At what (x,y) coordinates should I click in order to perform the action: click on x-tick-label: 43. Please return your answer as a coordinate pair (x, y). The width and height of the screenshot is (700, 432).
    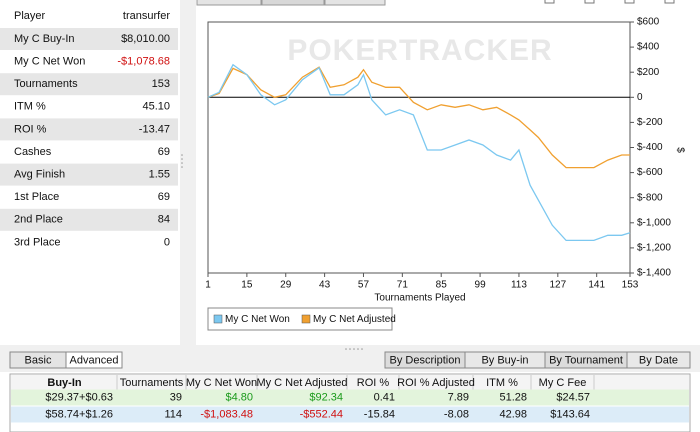
    Looking at the image, I should click on (325, 285).